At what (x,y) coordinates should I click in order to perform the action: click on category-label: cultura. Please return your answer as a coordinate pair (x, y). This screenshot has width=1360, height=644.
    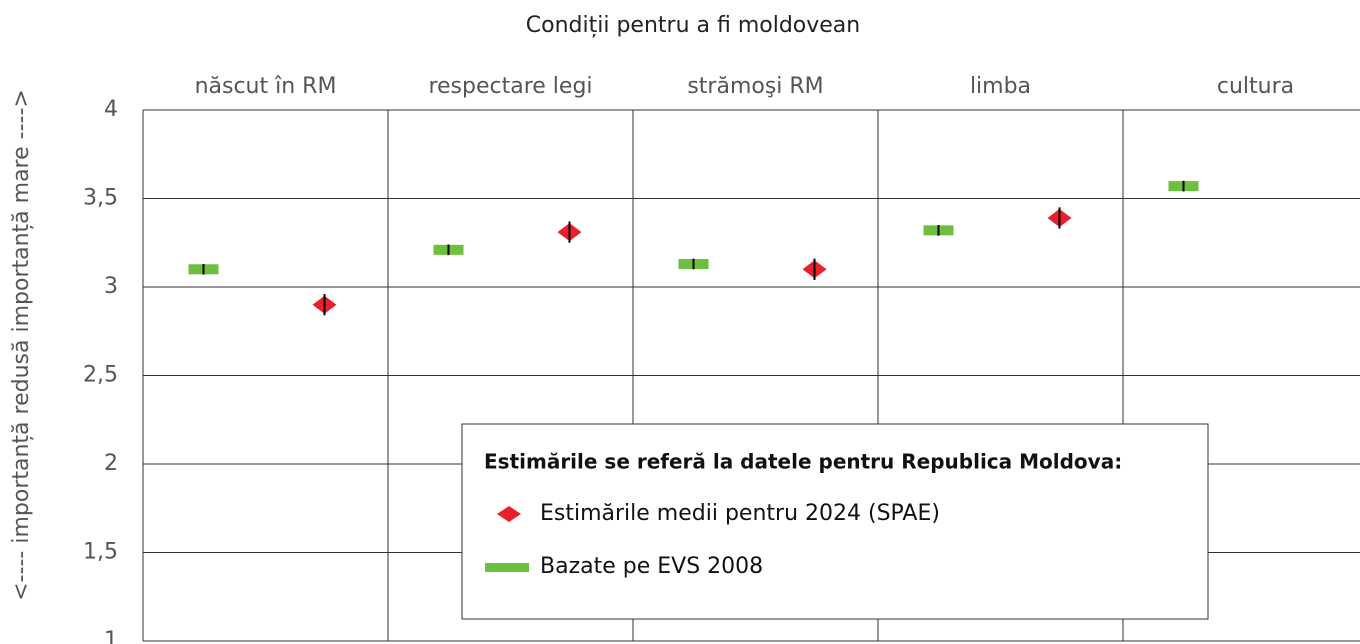
    Looking at the image, I should click on (1255, 86).